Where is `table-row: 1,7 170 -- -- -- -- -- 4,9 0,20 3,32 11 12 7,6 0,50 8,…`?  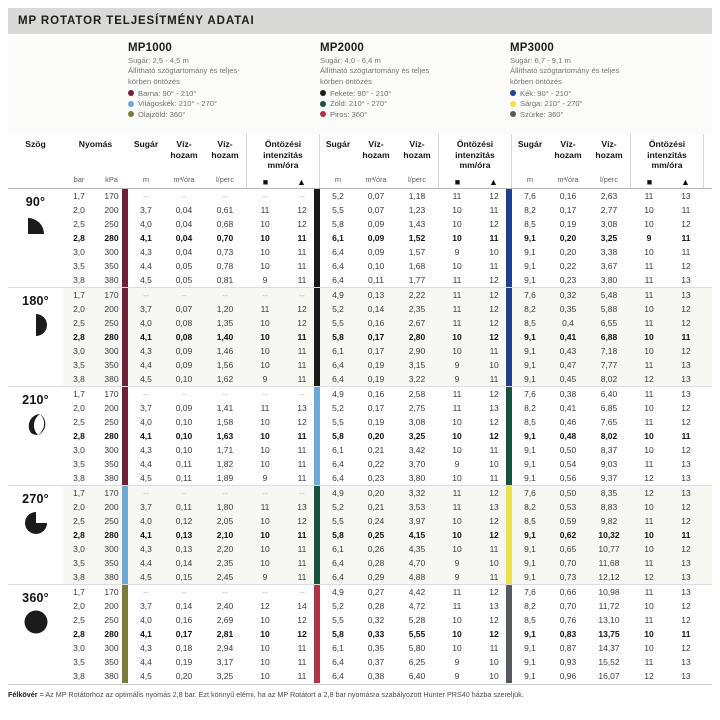 table-row: 1,7 170 -- -- -- -- -- 4,9 0,20 3,32 11 12 7,6 0,50 8,… is located at coordinates (387, 493).